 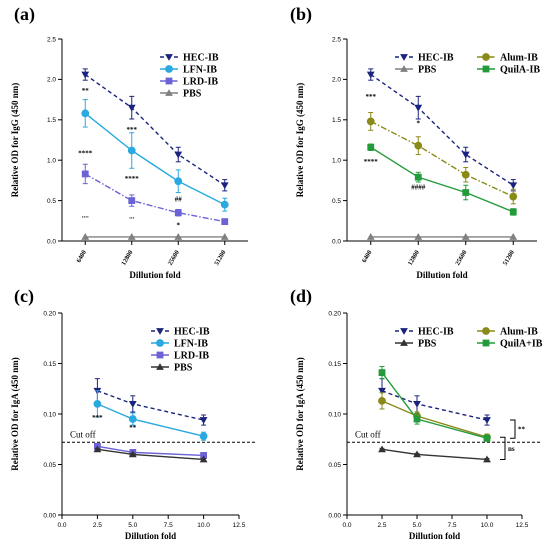 What do you see at coordinates (81, 256) in the screenshot?
I see `x-tick-label: 6400` at bounding box center [81, 256].